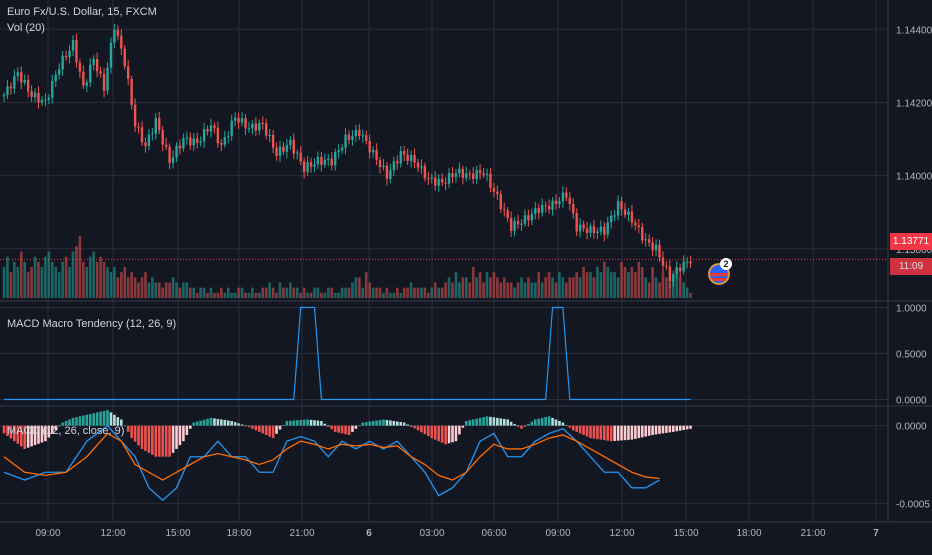  I want to click on macd-legend: MACD (12, 26, close, 9), so click(66, 431).